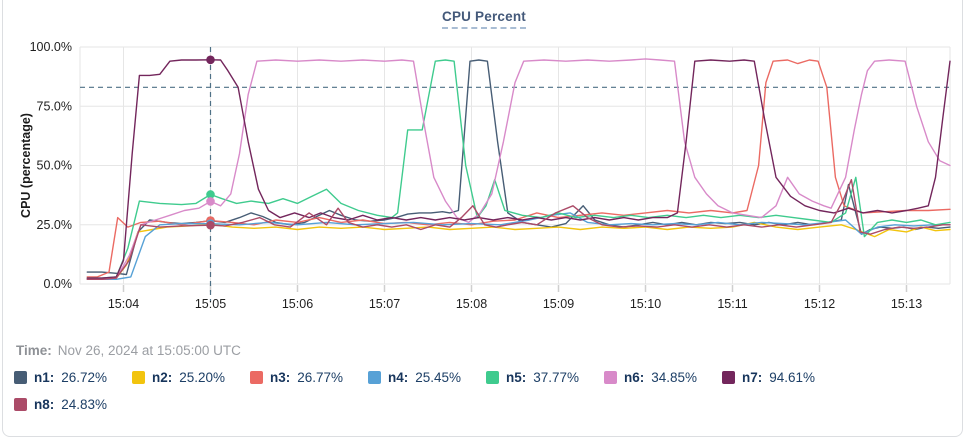 This screenshot has height=441, width=968. Describe the element at coordinates (558, 304) in the screenshot. I see `x-tick-label: 15:09` at that location.